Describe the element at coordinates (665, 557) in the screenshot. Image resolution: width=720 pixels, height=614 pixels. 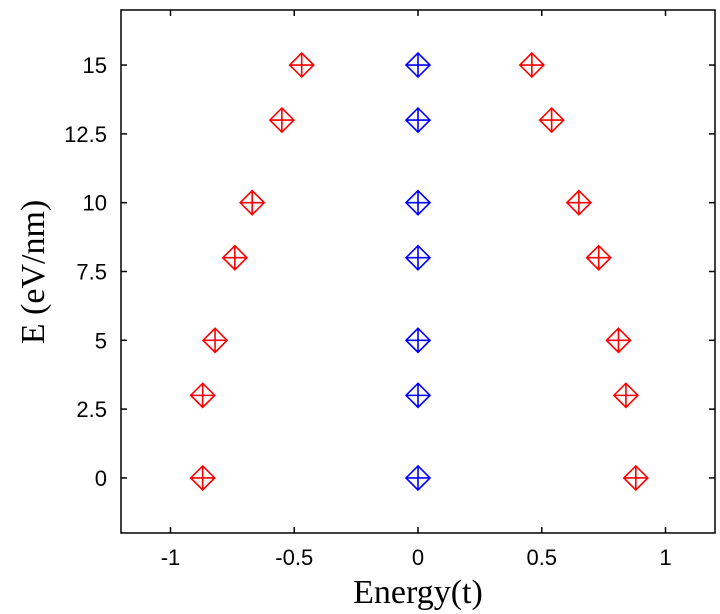
I see `x-tick-label: 1` at that location.